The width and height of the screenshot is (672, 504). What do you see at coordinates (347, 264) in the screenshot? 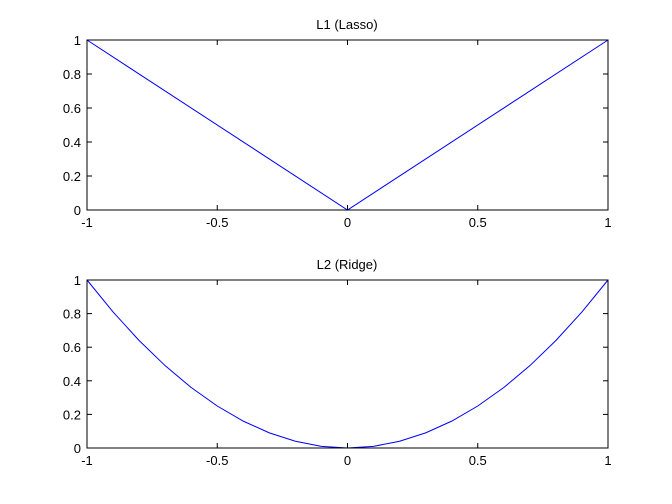
I see `subplot-title: L2 (Ridge)` at bounding box center [347, 264].